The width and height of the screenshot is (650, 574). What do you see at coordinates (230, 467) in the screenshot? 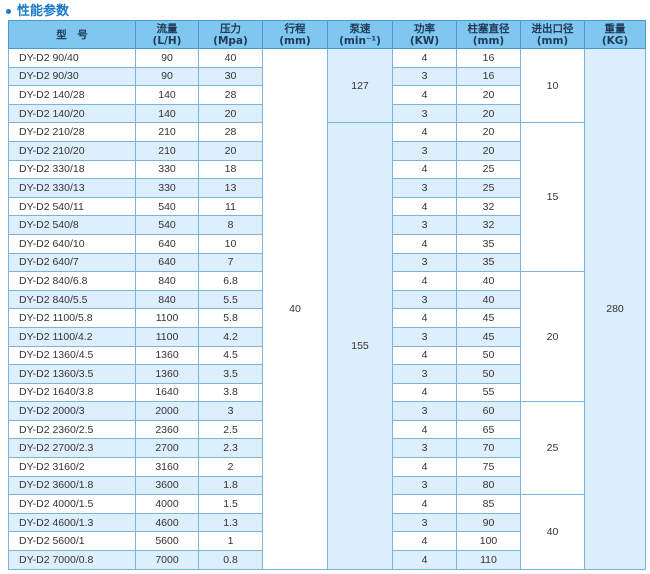
I see `pressure-cell: 2` at bounding box center [230, 467].